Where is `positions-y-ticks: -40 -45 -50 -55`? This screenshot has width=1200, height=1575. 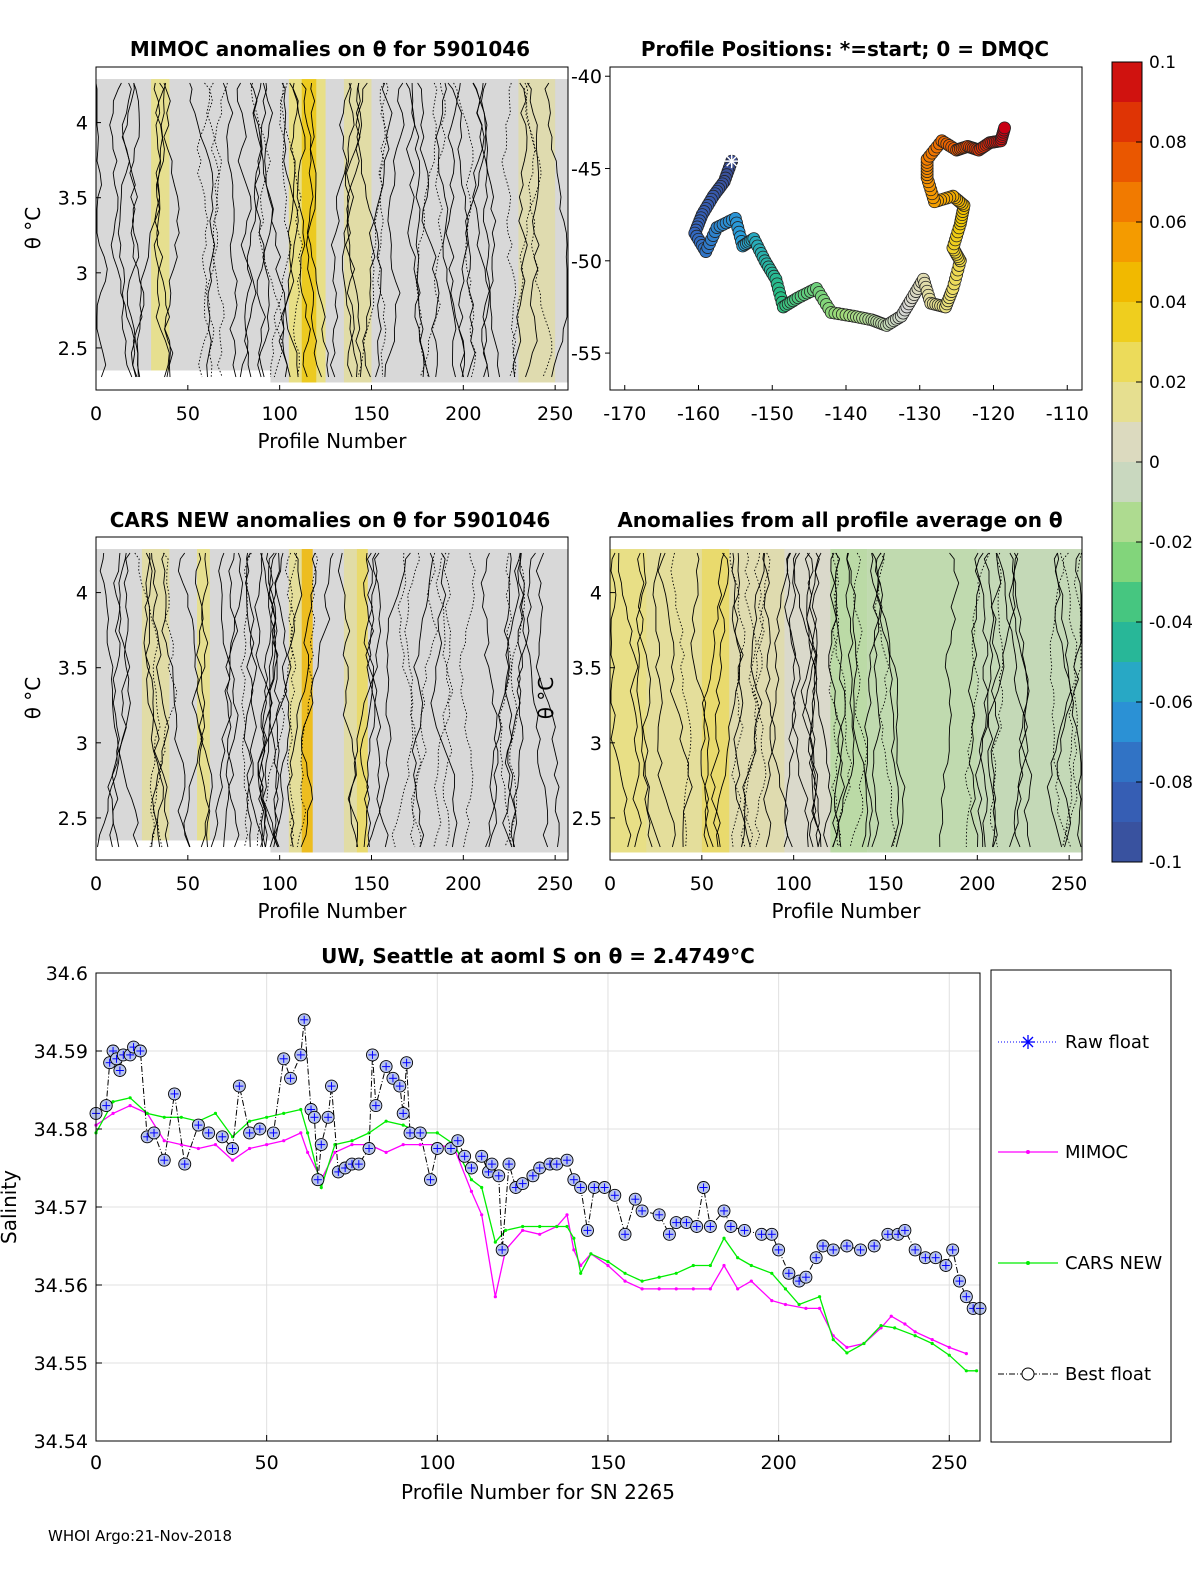 positions-y-ticks: -40 -45 -50 -55 is located at coordinates (590, 215).